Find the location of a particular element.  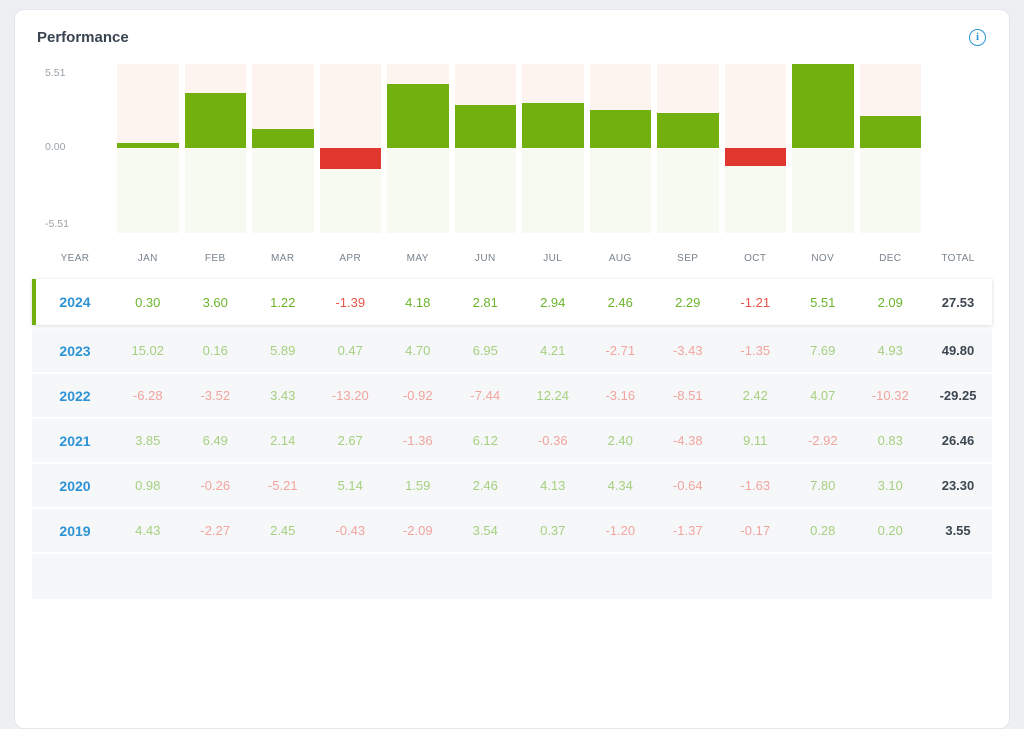

column-header-sep: SEP is located at coordinates (688, 258).